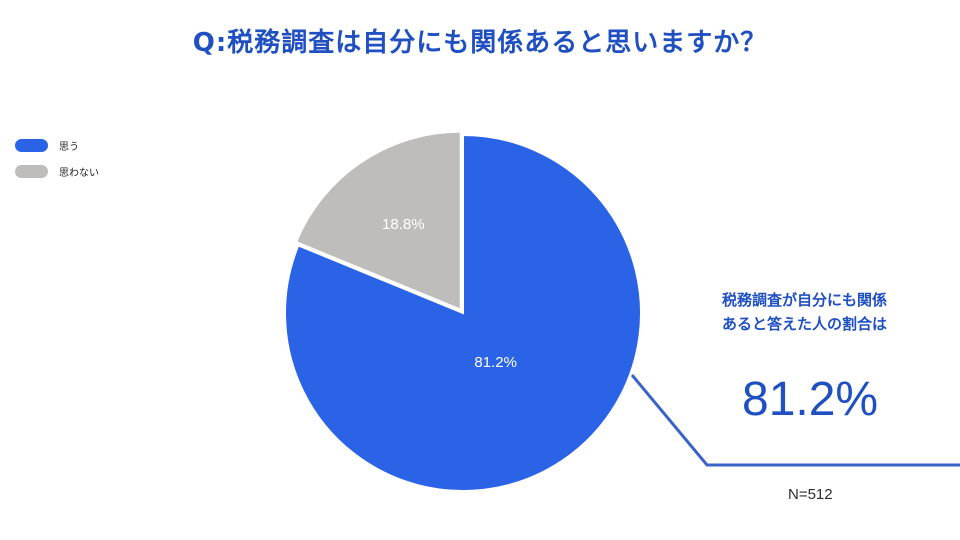 The image size is (960, 540). Describe the element at coordinates (495, 362) in the screenshot. I see `pie-label-yes: 81.2%` at that location.